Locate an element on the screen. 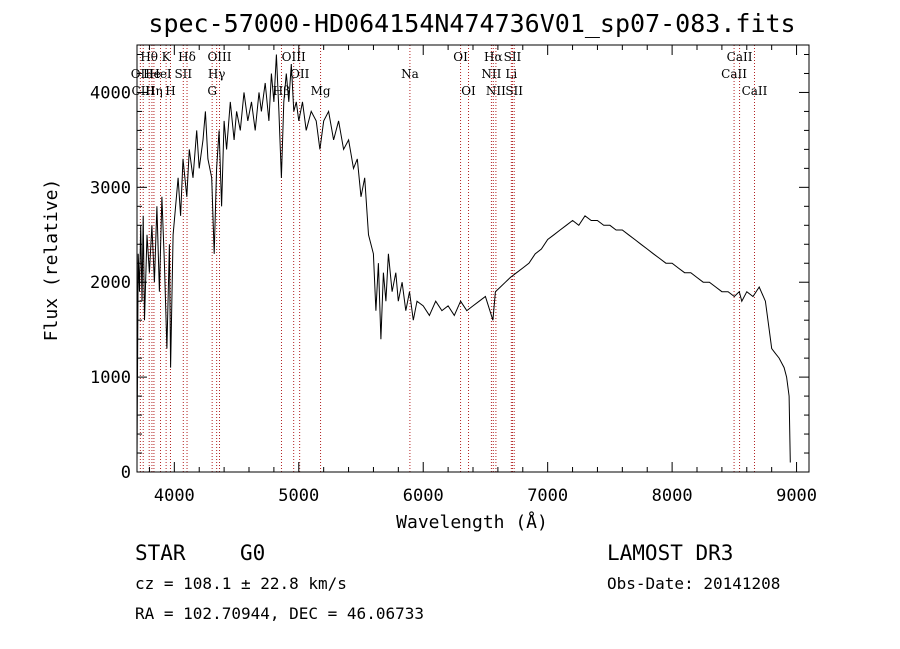  line-label-28: CaII is located at coordinates (755, 91).